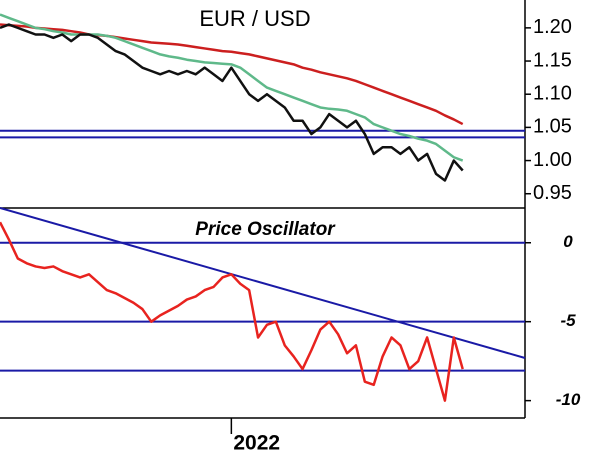 The height and width of the screenshot is (459, 600). Describe the element at coordinates (568, 399) in the screenshot. I see `y-tick-label: -10` at that location.